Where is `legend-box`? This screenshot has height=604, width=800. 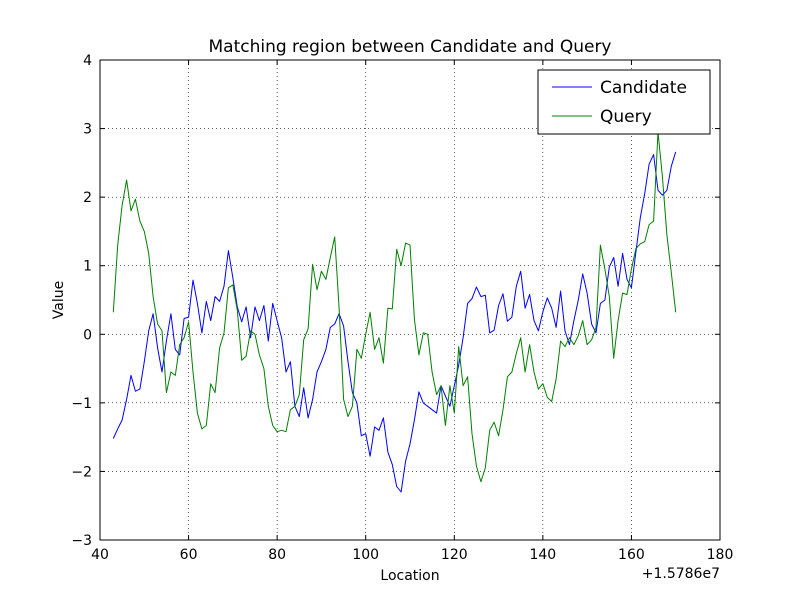
legend-box is located at coordinates (624, 102).